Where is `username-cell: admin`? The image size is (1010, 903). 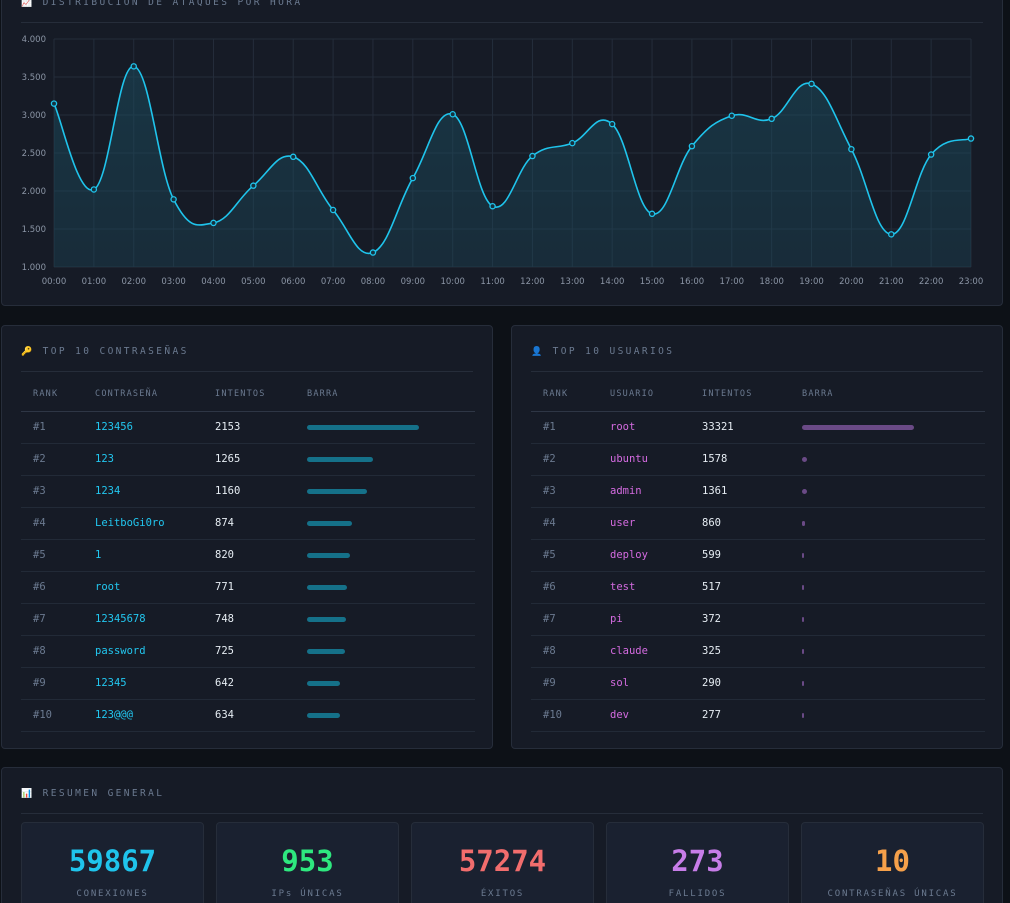
username-cell: admin is located at coordinates (644, 491).